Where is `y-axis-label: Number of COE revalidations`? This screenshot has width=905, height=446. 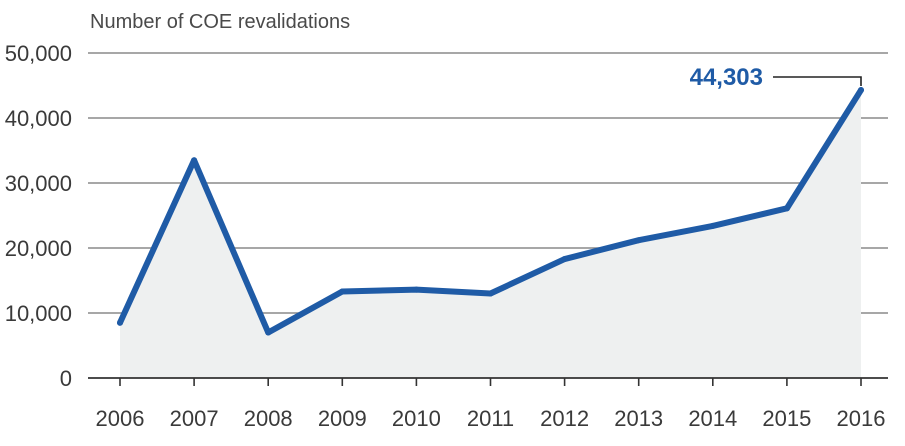
y-axis-label: Number of COE revalidations is located at coordinates (220, 22).